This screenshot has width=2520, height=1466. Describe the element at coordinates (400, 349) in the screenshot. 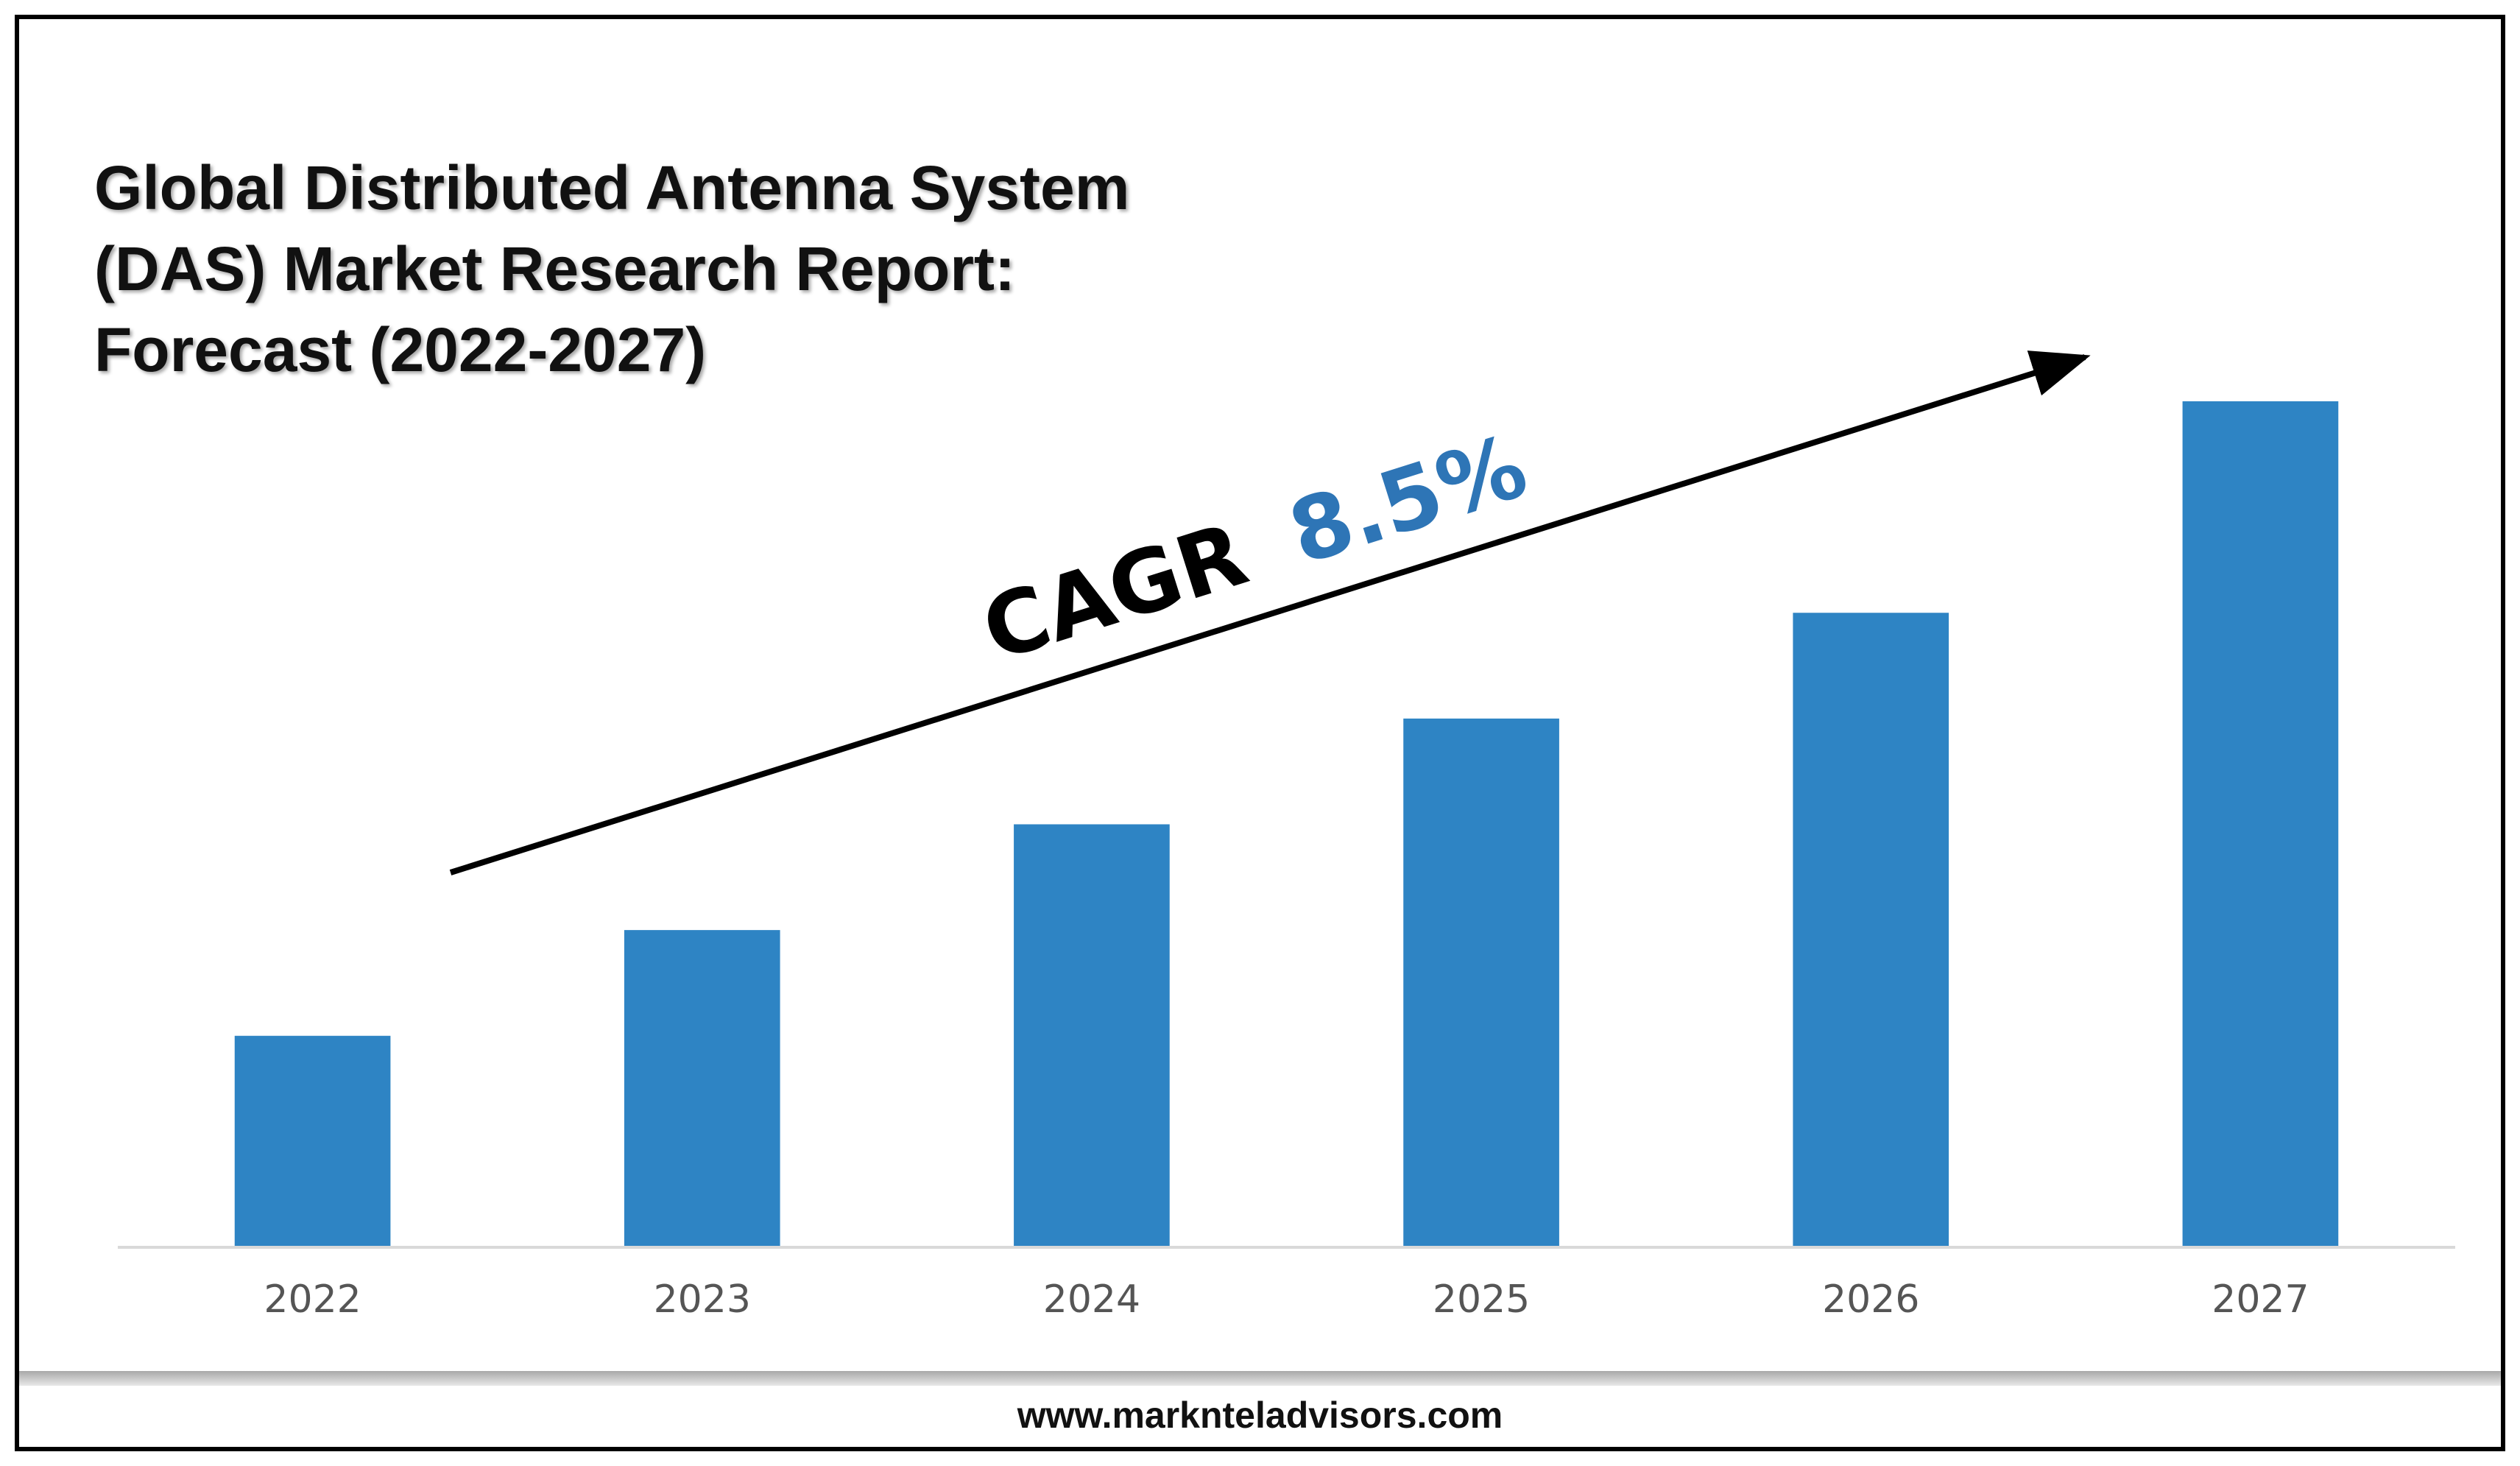

I see `title-line-3: Forecast (2022-2027)` at that location.